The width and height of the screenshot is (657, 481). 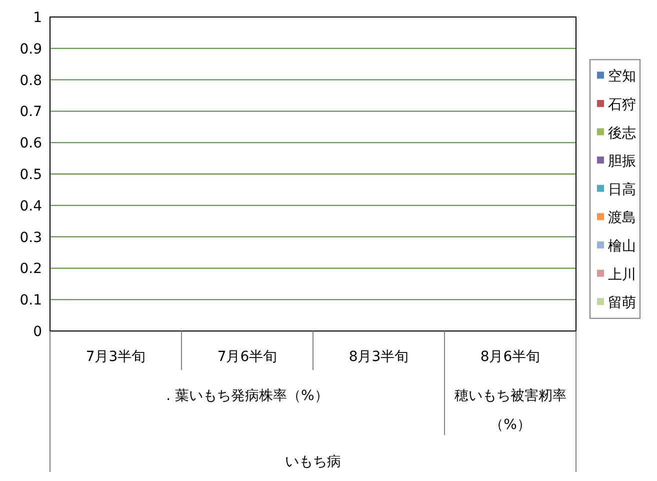 I want to click on legend-label: 上川, so click(x=622, y=274).